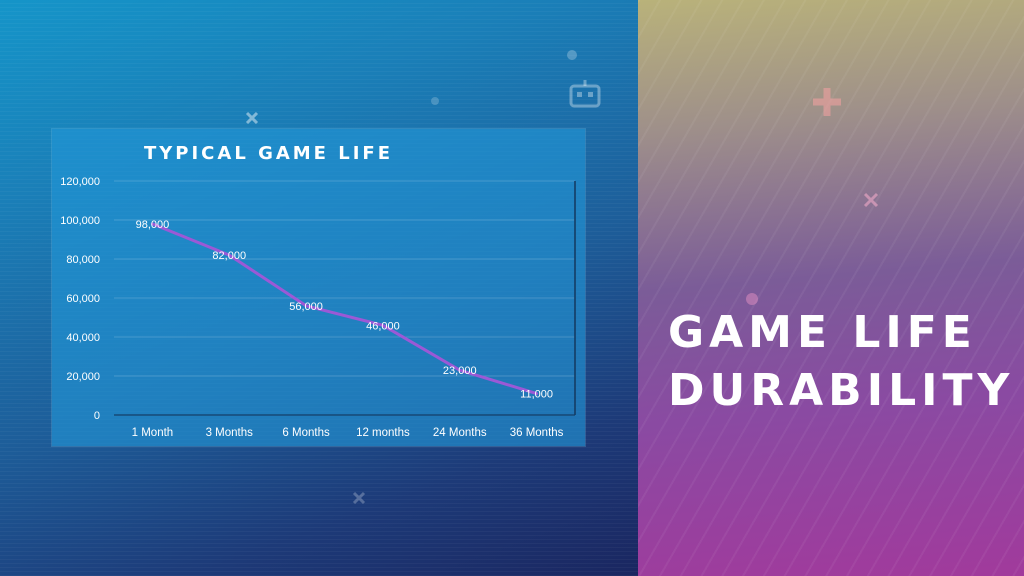 Image resolution: width=1024 pixels, height=576 pixels. Describe the element at coordinates (537, 433) in the screenshot. I see `x-tick-label: 36 Months` at that location.